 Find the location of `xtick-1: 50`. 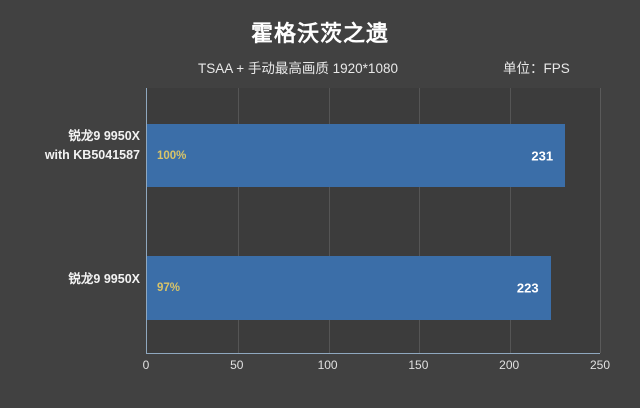

xtick-1: 50 is located at coordinates (237, 365).